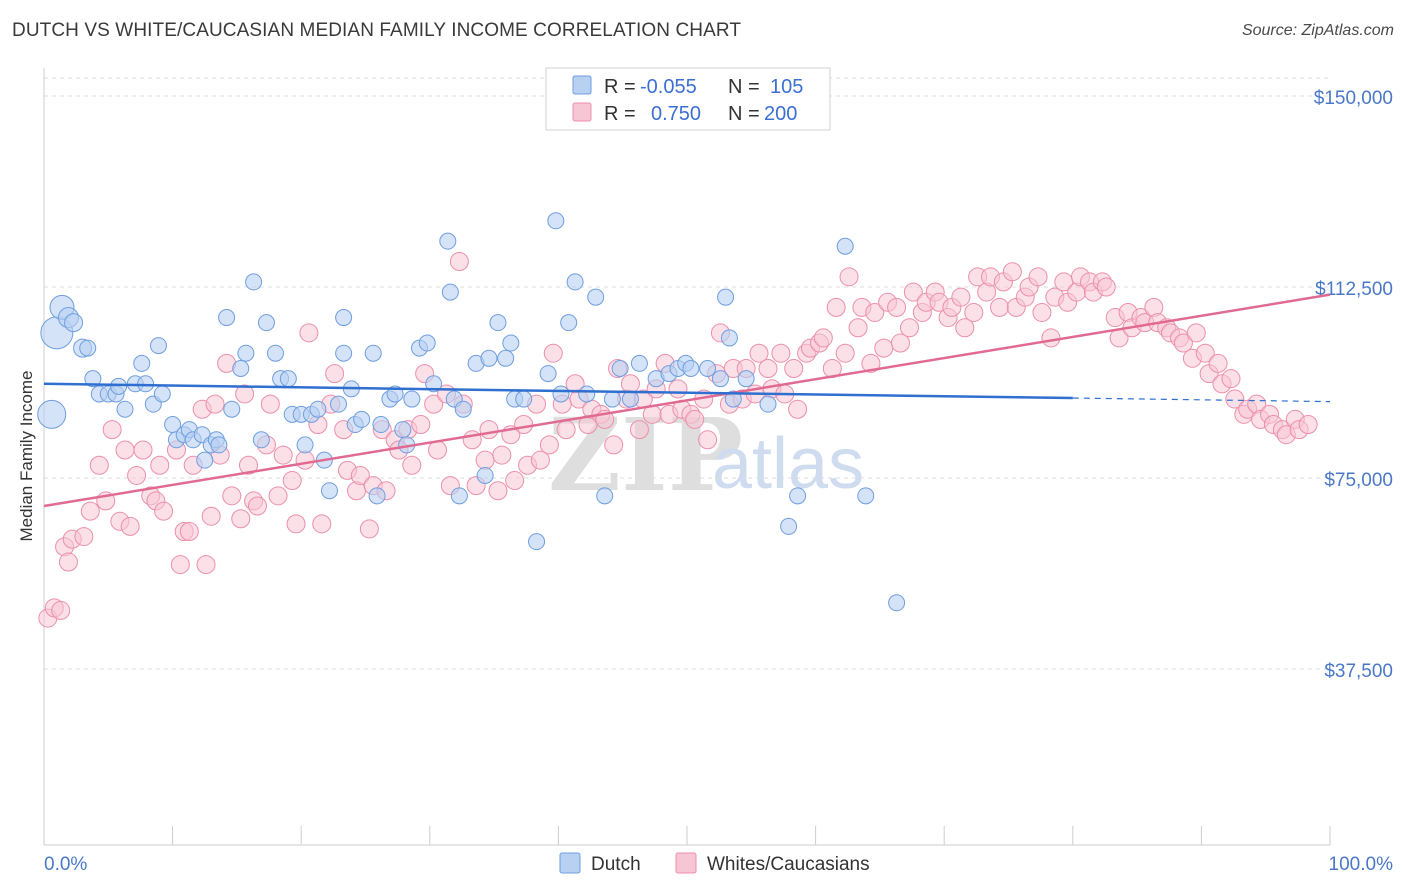  What do you see at coordinates (620, 114) in the screenshot?
I see `legend-r-label-whites: R =` at bounding box center [620, 114].